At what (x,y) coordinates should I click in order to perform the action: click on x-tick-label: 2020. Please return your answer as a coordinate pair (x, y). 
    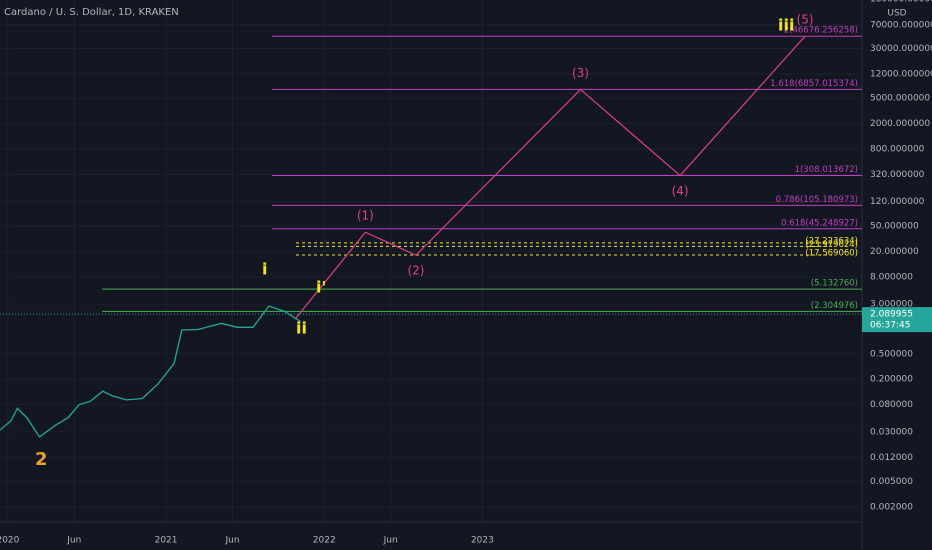
    Looking at the image, I should click on (10, 541).